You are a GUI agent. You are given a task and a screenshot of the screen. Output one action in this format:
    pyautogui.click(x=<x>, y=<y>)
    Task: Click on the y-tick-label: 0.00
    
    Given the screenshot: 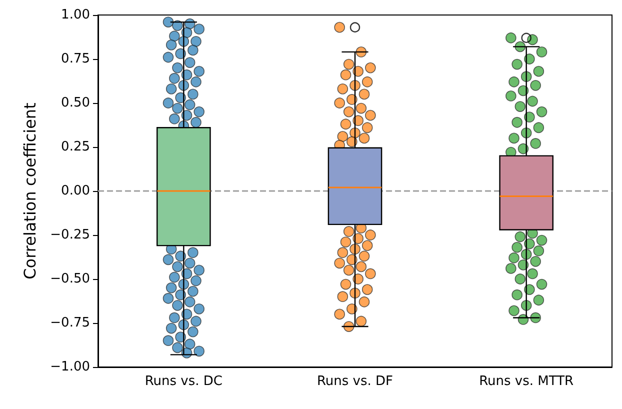 What is the action you would take?
    pyautogui.click(x=75, y=191)
    